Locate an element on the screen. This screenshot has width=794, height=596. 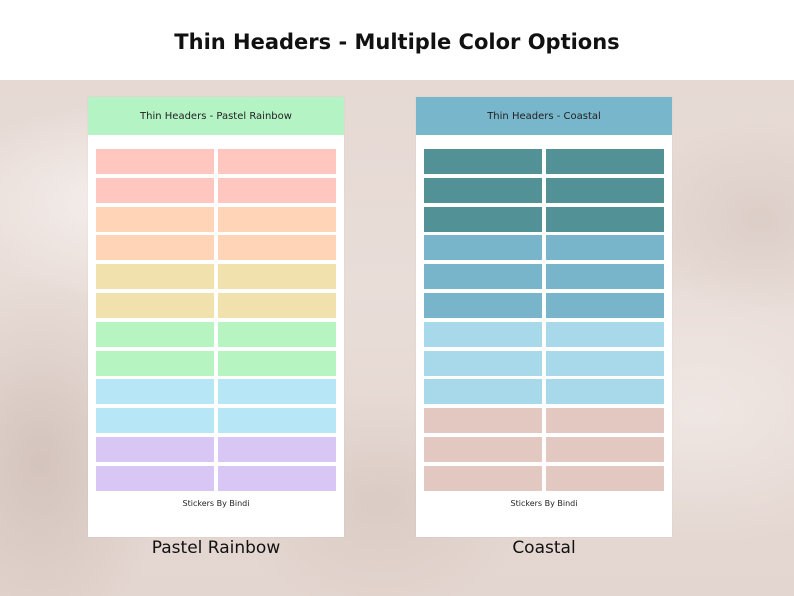
sheet-header: Thin Headers - Pastel Rainbow is located at coordinates (216, 116).